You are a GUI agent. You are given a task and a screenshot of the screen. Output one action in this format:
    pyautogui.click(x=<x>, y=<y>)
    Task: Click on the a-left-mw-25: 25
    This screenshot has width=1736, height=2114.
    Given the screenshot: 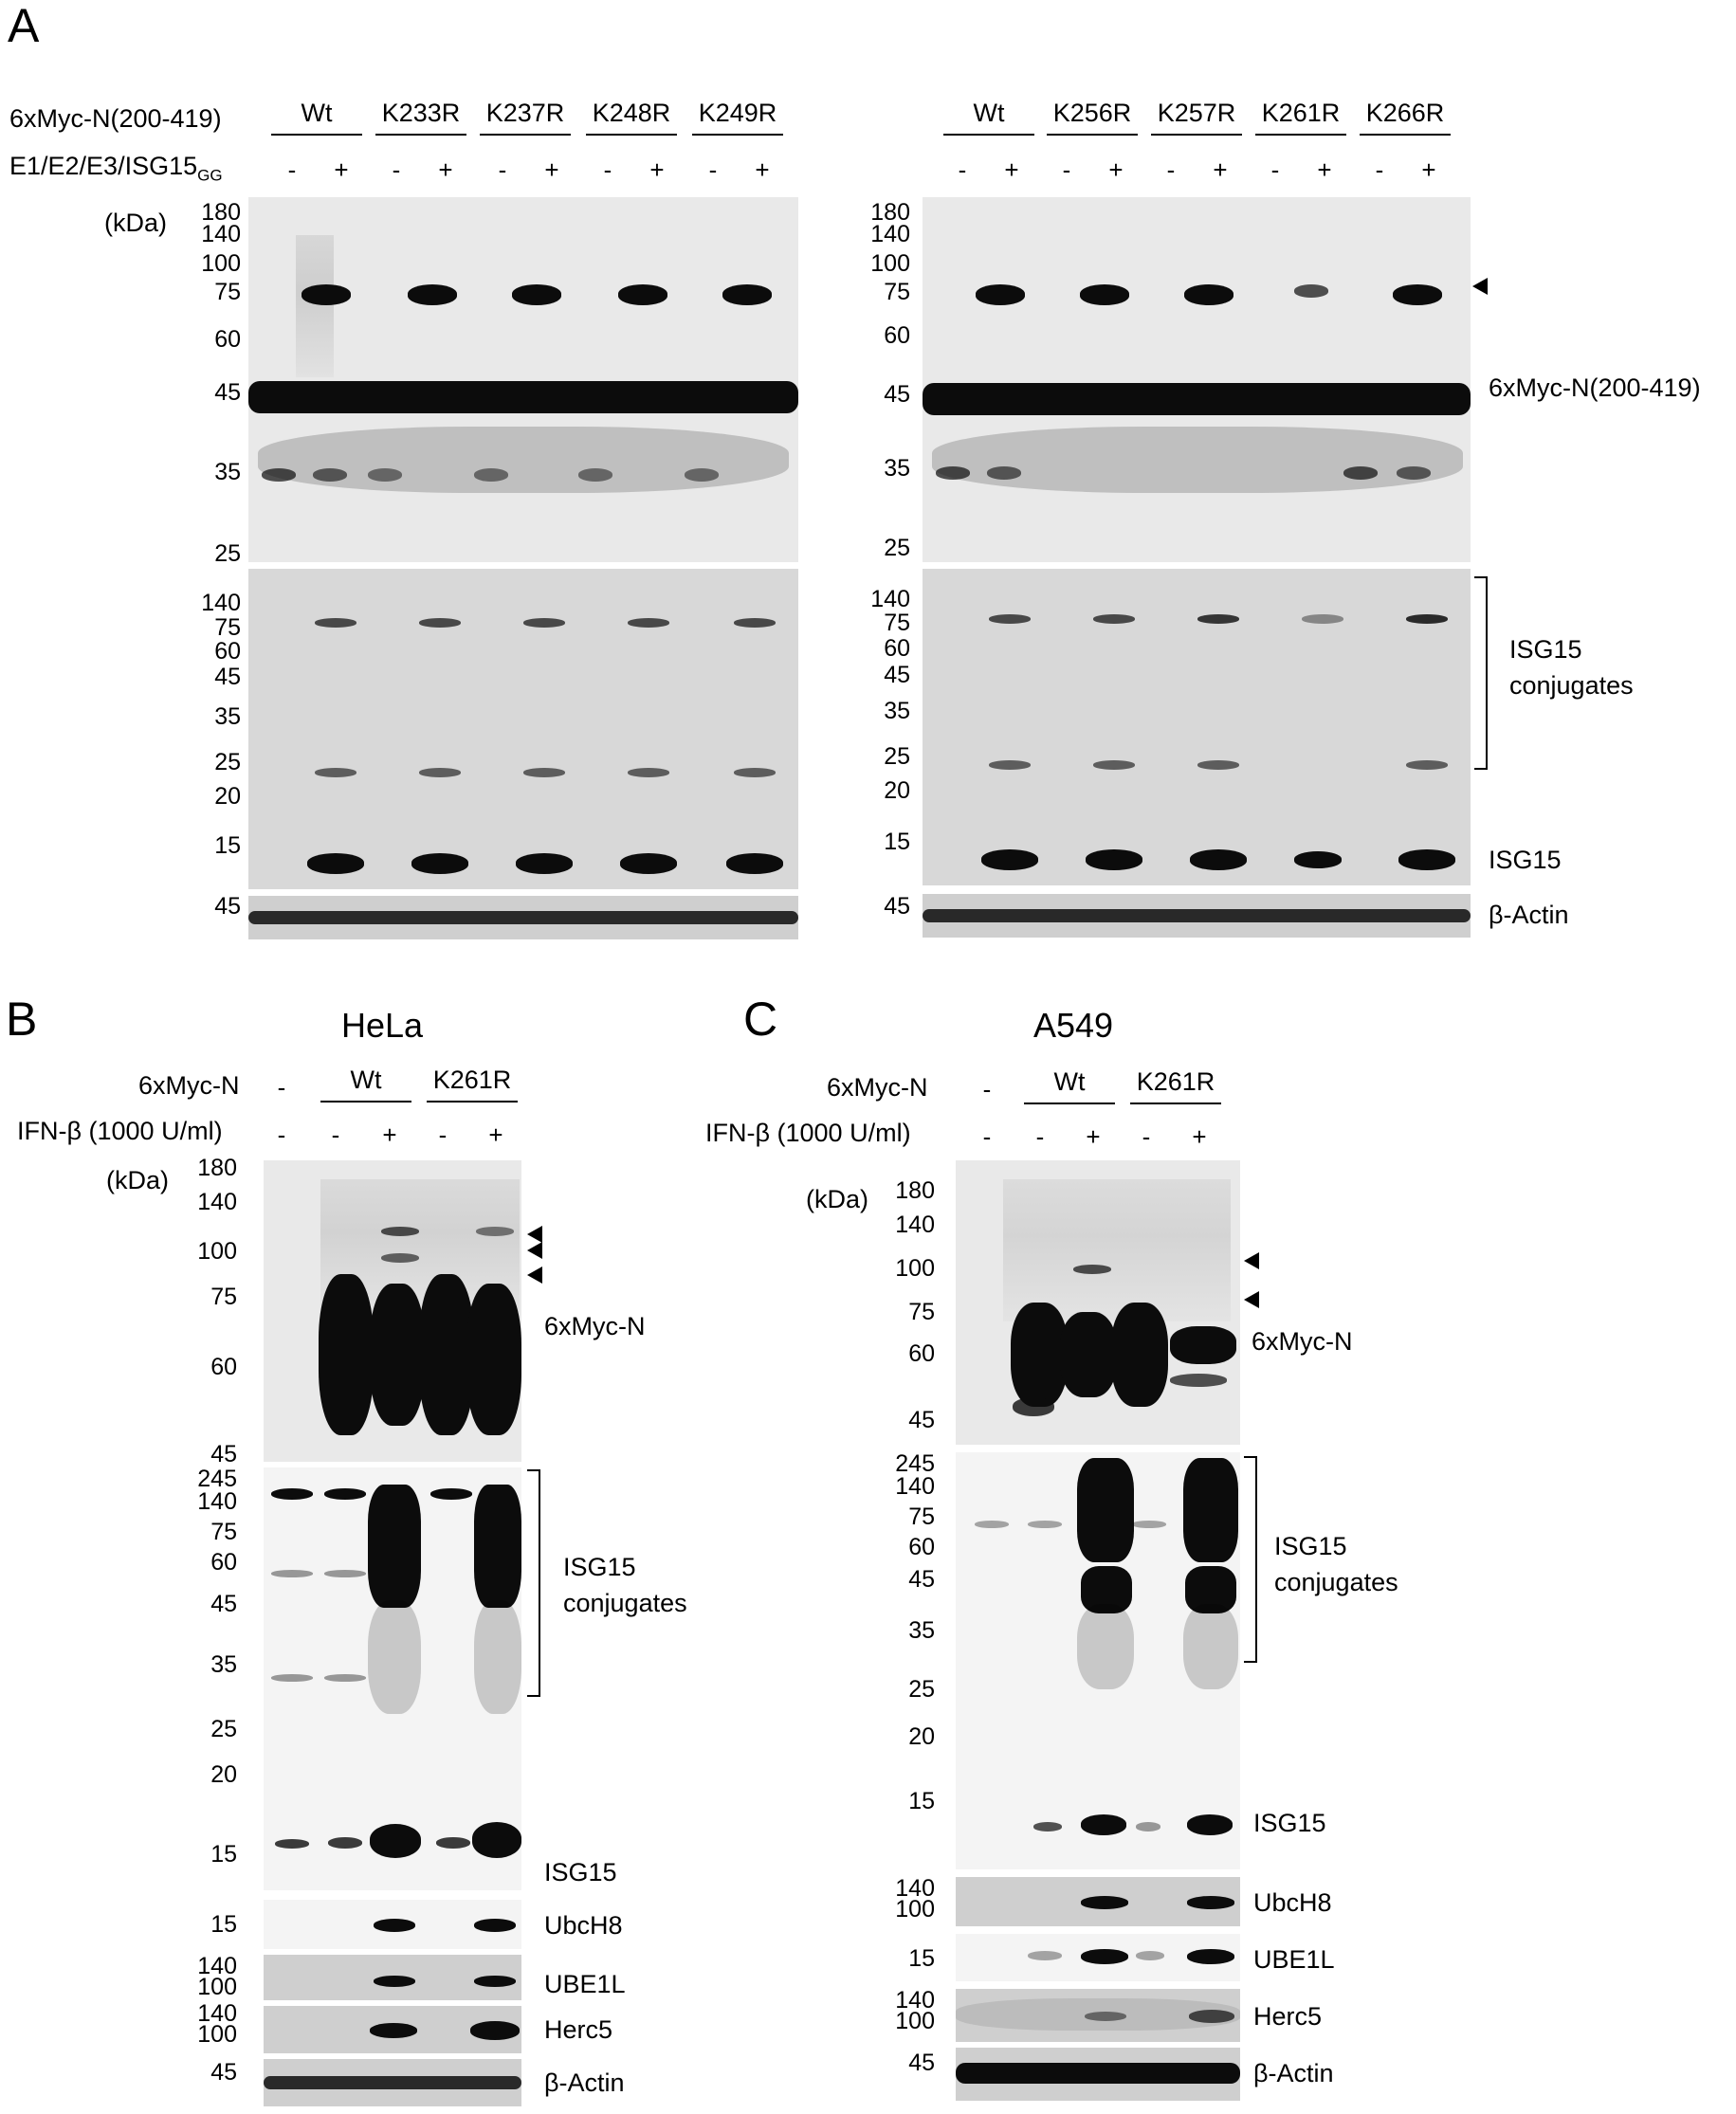 What is the action you would take?
    pyautogui.click(x=227, y=553)
    